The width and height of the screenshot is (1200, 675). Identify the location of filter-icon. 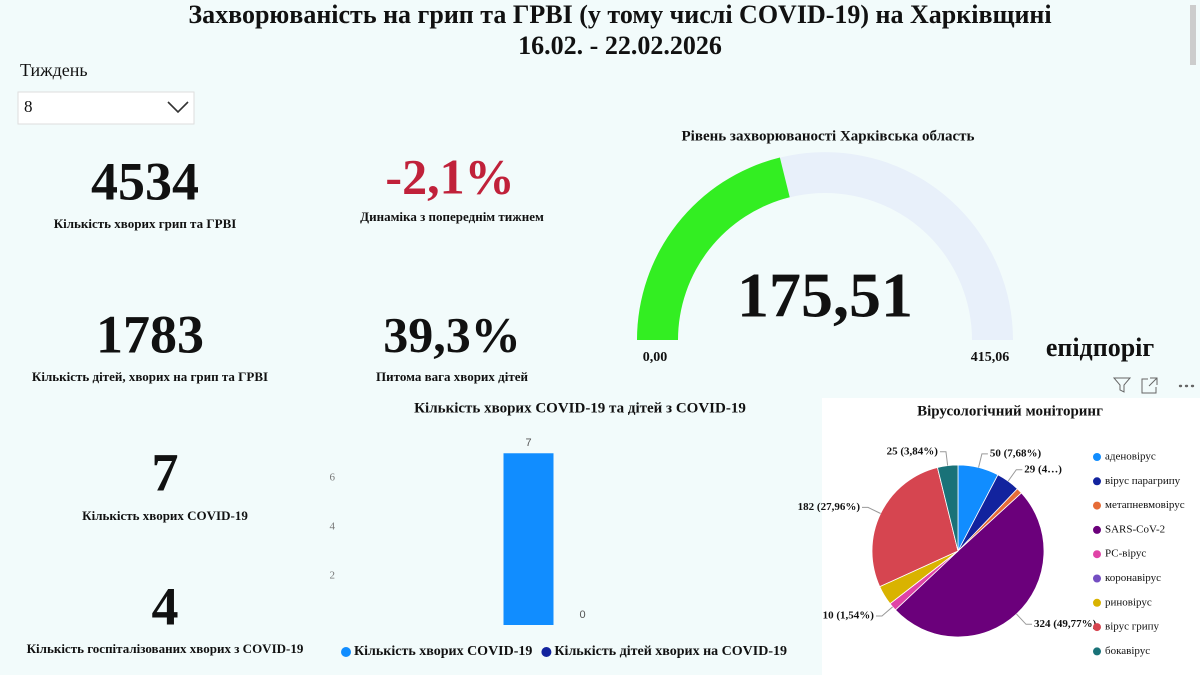
(1122, 385).